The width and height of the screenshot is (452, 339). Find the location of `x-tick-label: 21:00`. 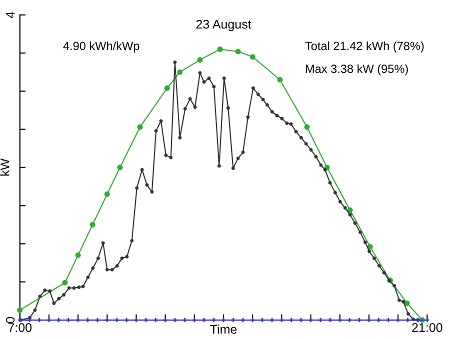

x-tick-label: 21:00 is located at coordinates (427, 327).